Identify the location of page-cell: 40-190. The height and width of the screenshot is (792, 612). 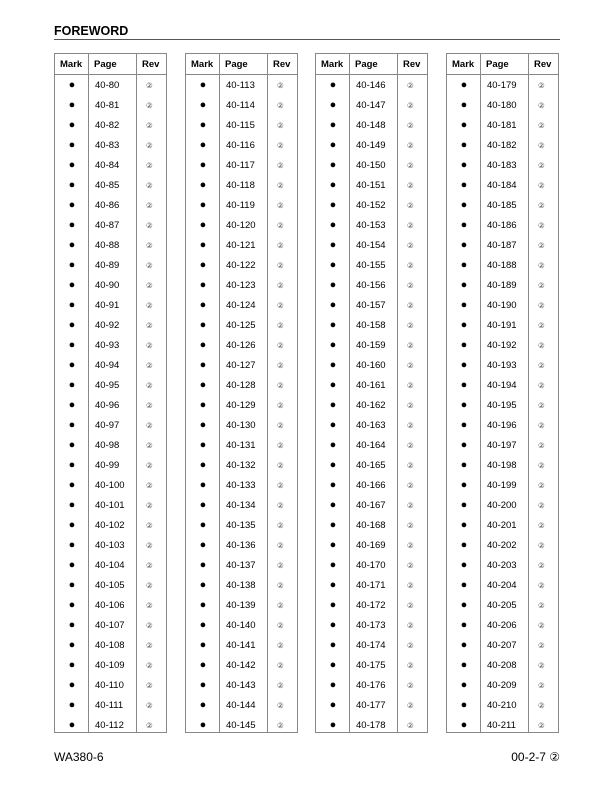
(502, 305).